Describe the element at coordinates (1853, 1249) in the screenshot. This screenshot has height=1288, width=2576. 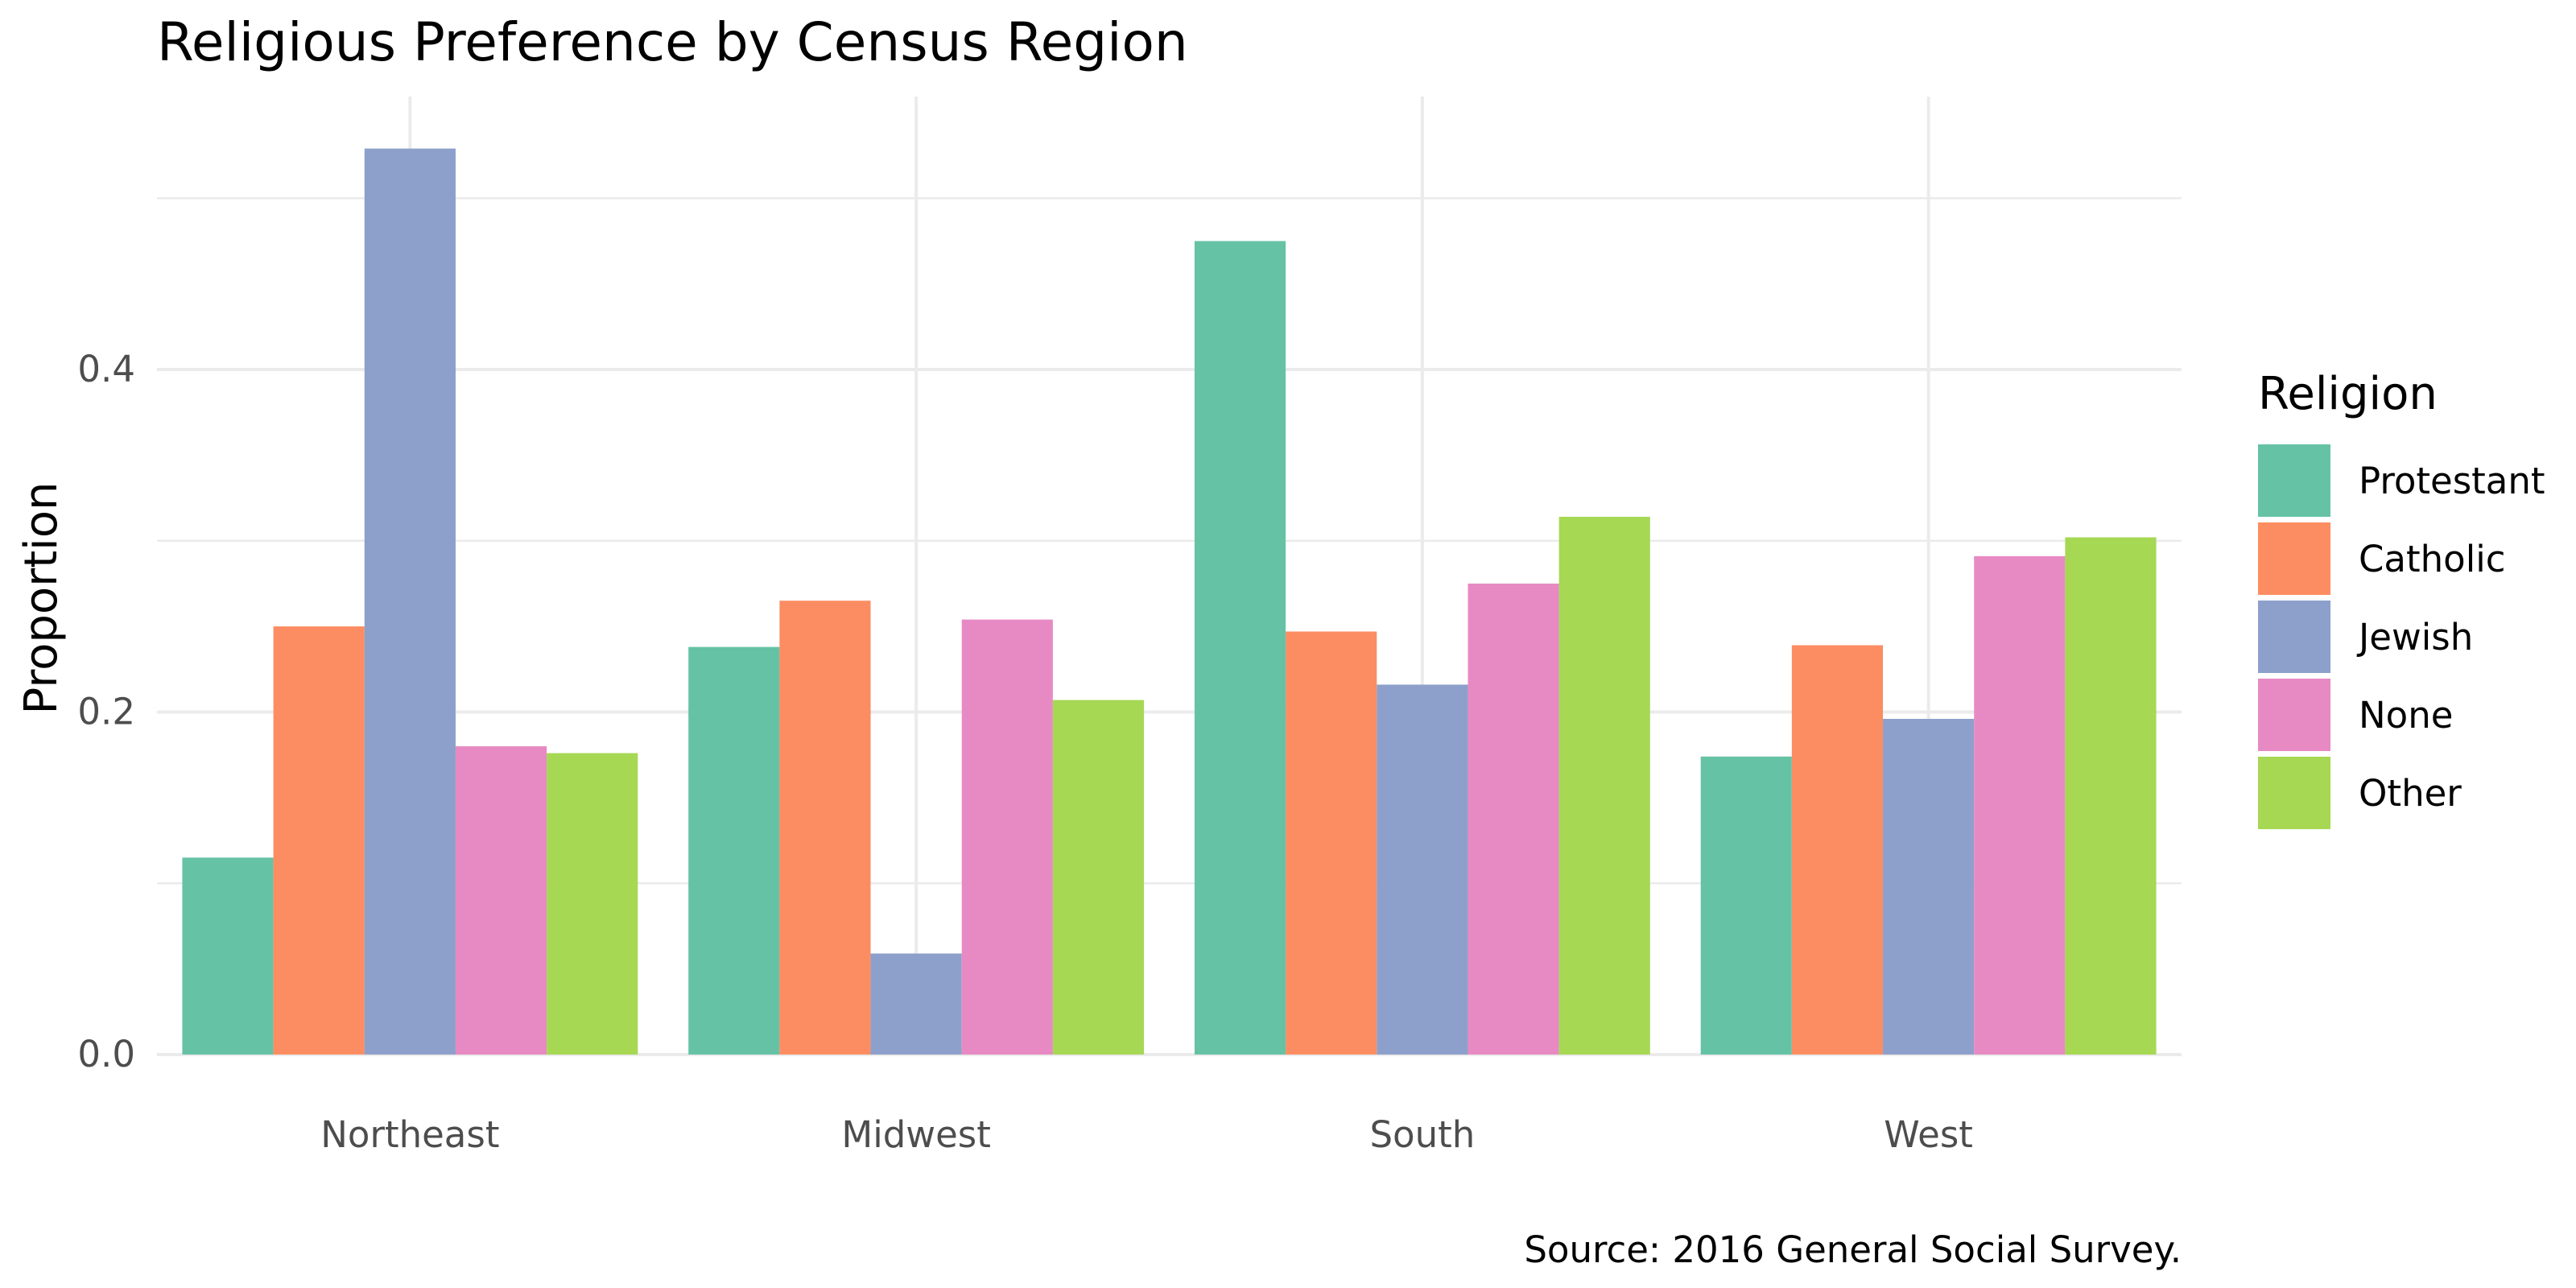
I see `caption: Source: 2016 General Social Survey.` at that location.